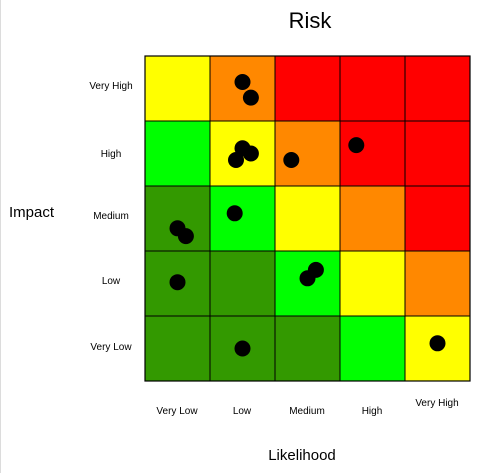  What do you see at coordinates (437, 403) in the screenshot?
I see `x-tick-very-high: Very High` at bounding box center [437, 403].